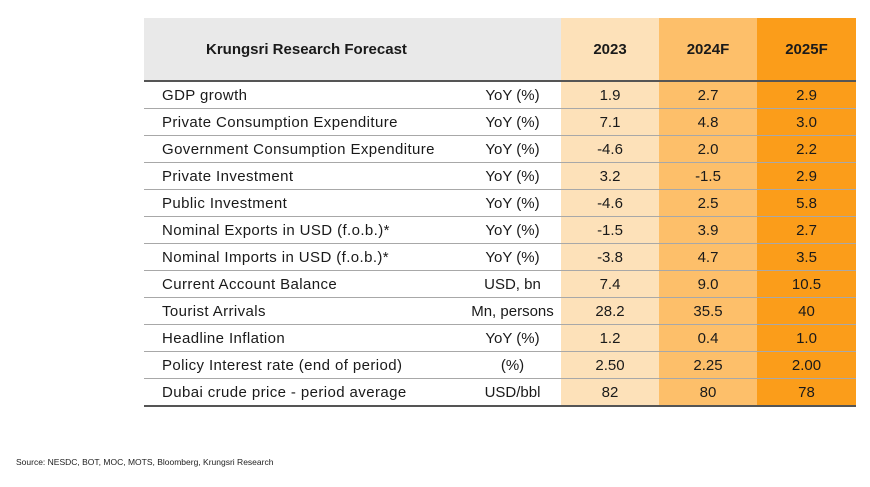 The height and width of the screenshot is (487, 870). I want to click on table-row: GDP growth YoY (%) 1.9 2.7 2.9, so click(500, 95).